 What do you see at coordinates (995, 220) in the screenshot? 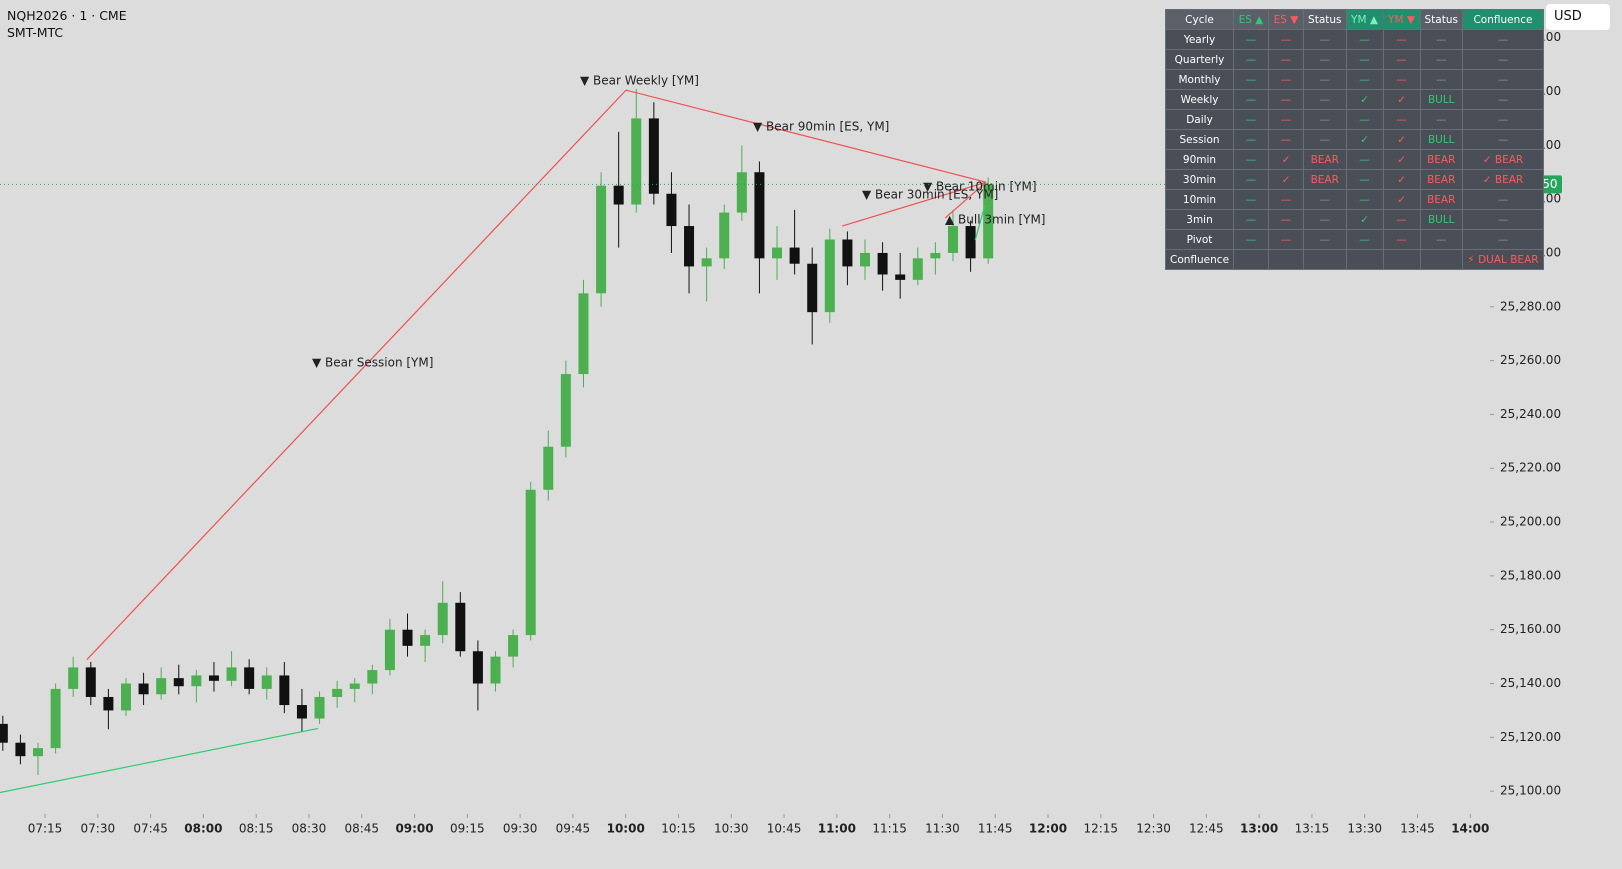
I see `smt-annotation: ▲ Bull 3min [YM]` at bounding box center [995, 220].